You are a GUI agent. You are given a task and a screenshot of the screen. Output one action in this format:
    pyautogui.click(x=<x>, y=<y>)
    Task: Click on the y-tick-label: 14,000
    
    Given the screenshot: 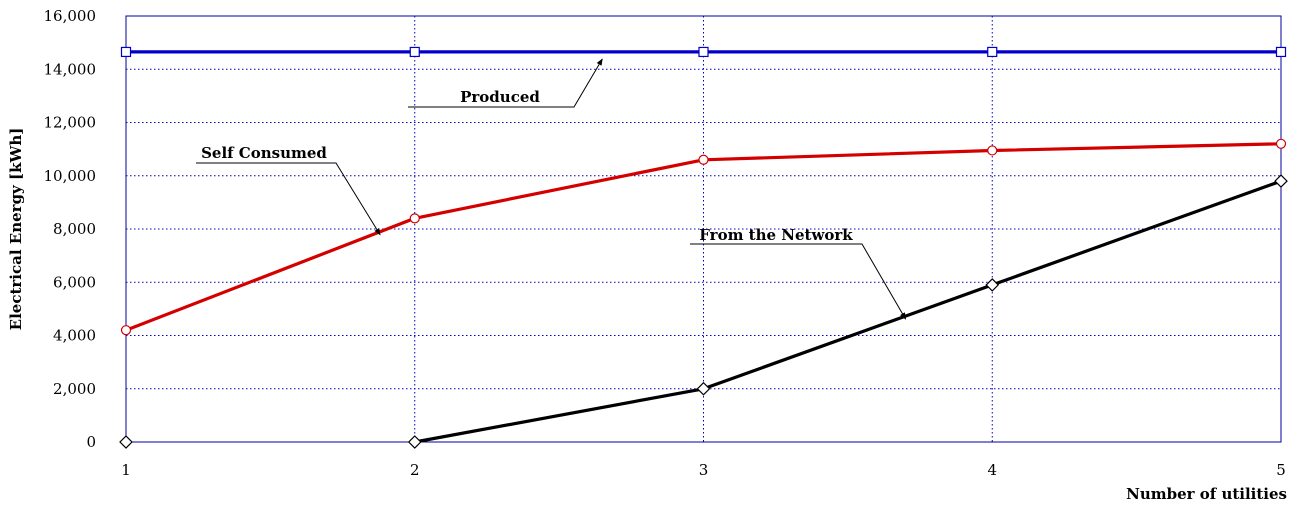 What is the action you would take?
    pyautogui.click(x=70, y=69)
    